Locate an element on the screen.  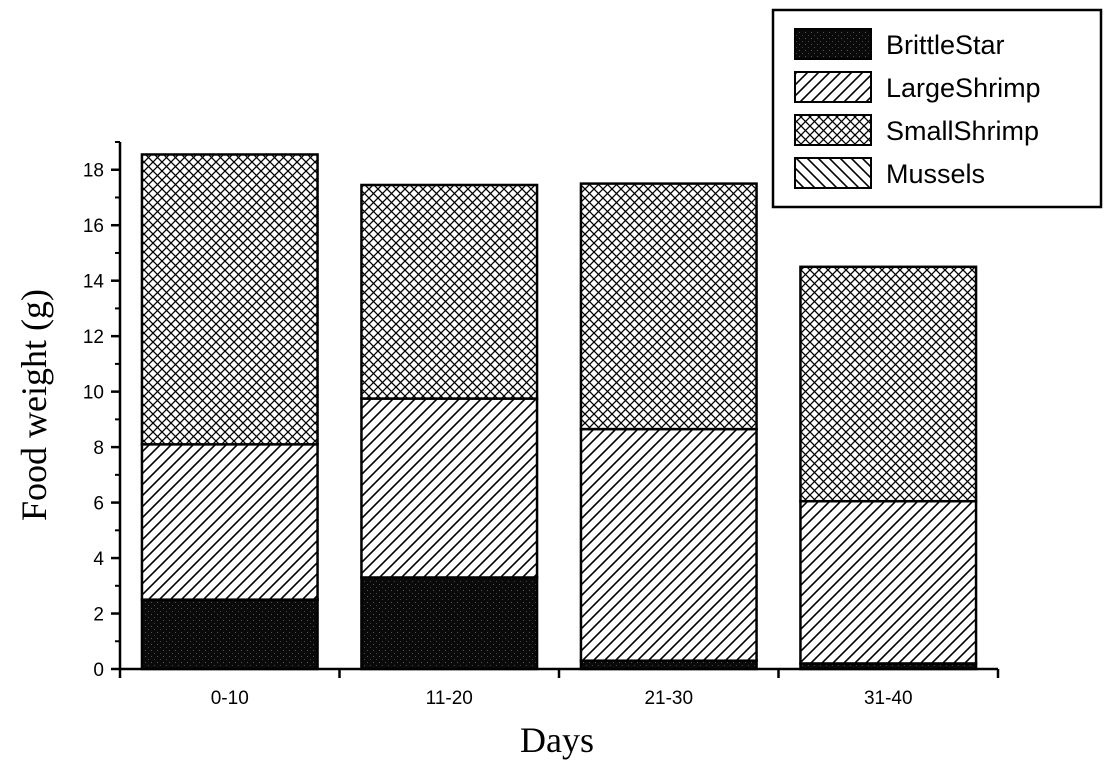
y-axis-title: Food weight (g) is located at coordinates (34, 405).